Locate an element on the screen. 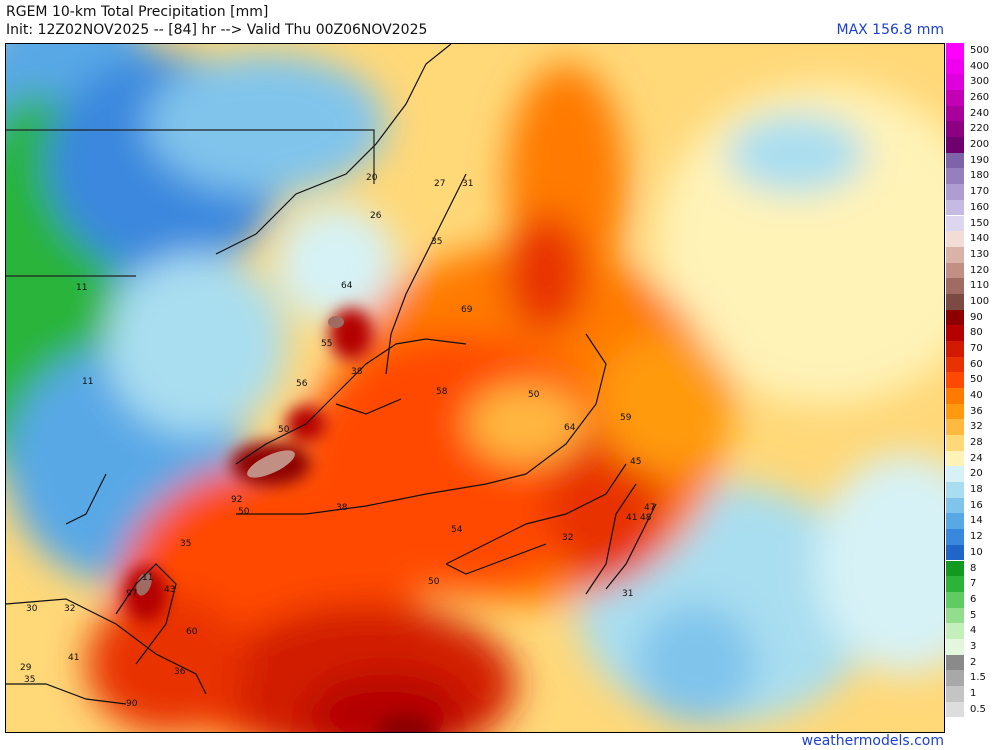 The image size is (1000, 750). legend-label: 60 is located at coordinates (976, 364).